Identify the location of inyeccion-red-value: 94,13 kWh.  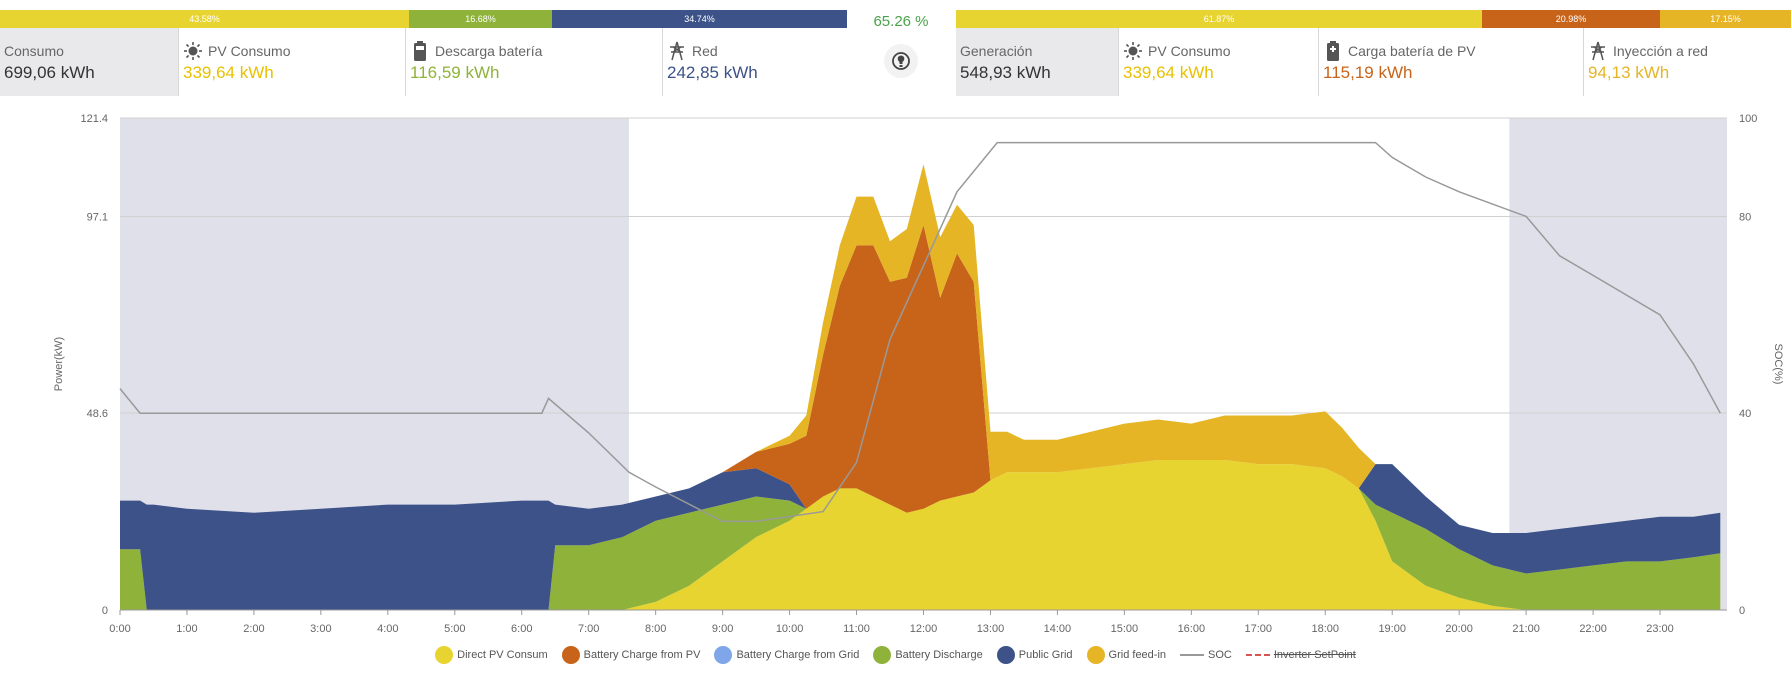
(1629, 72).